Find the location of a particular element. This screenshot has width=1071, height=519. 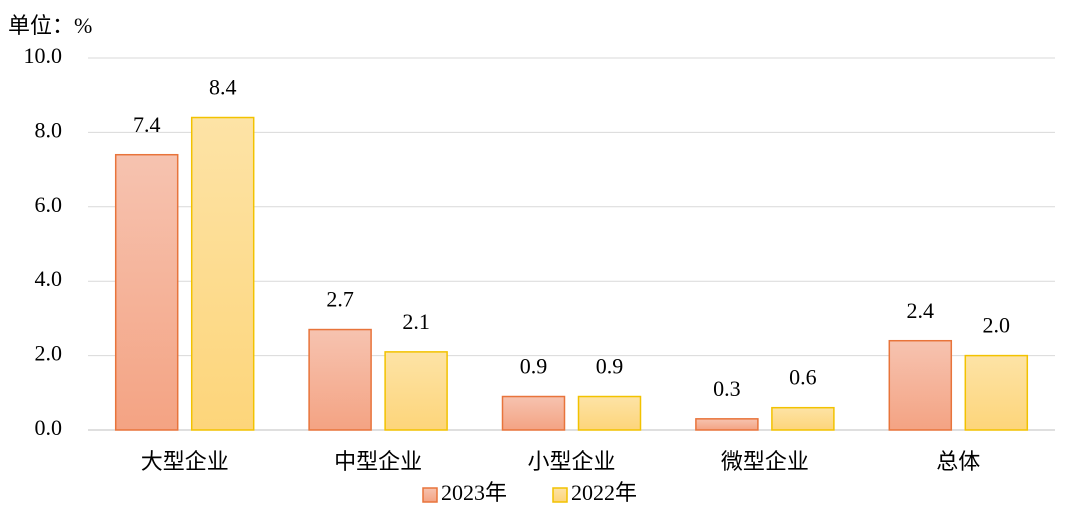

y-tick-label: 6.0 is located at coordinates (49, 204).